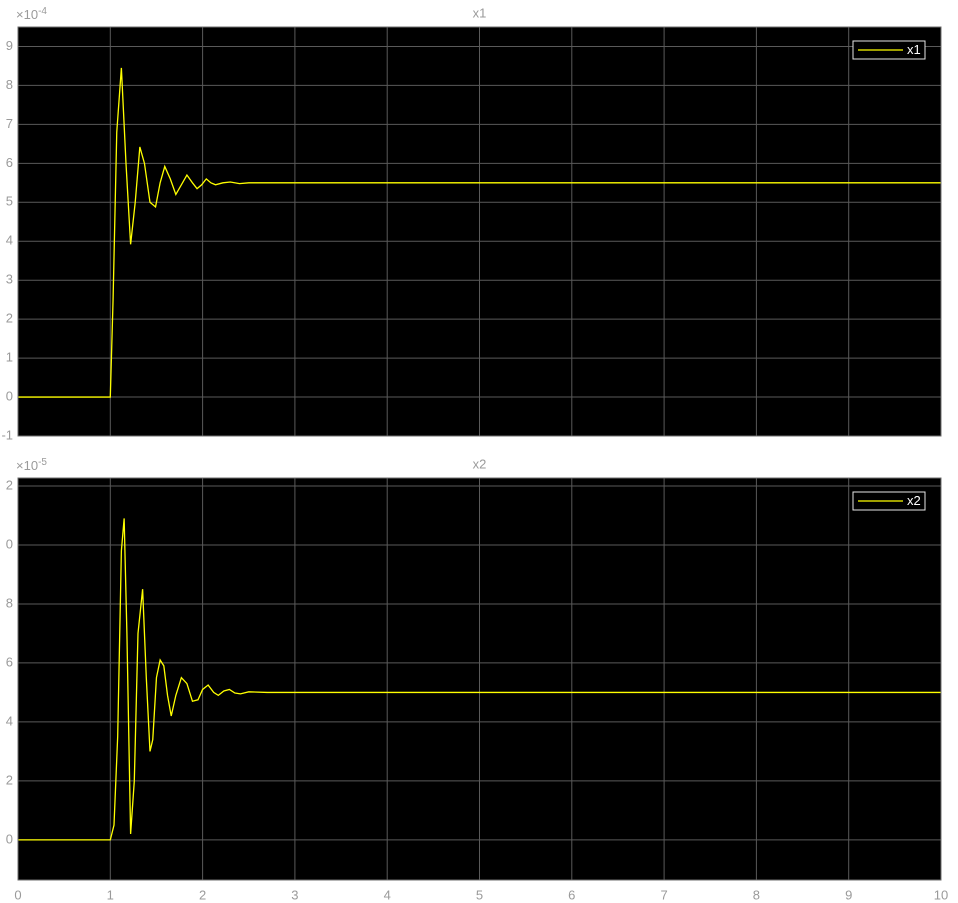 The image size is (958, 903). I want to click on y-multiplier: ×10⁻⁵, so click(31, 465).